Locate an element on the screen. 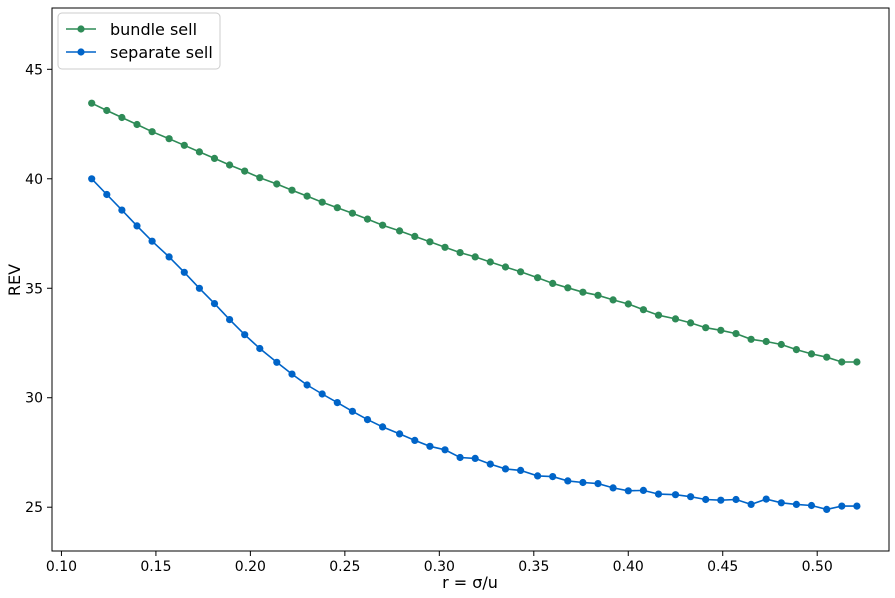  x-axis-label: r = σ/u is located at coordinates (470, 582).